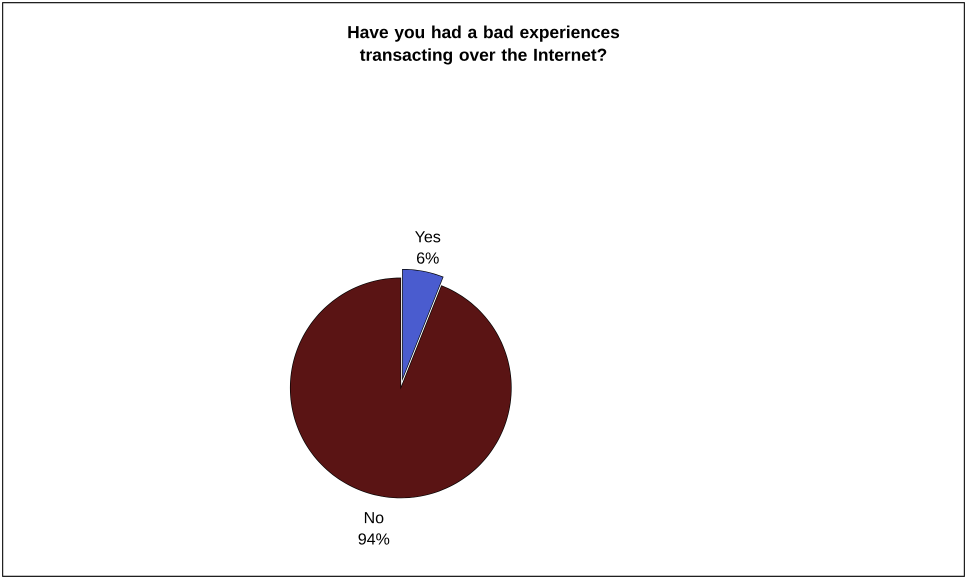 The image size is (967, 579). Describe the element at coordinates (428, 258) in the screenshot. I see `data-label: 6%` at that location.